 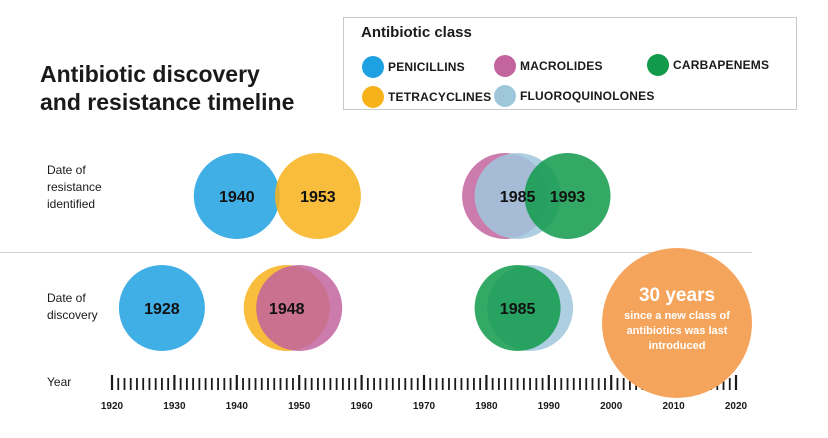 What do you see at coordinates (587, 96) in the screenshot?
I see `legend-label-fluoroquinolones: FLUOROQUINOLONES` at bounding box center [587, 96].